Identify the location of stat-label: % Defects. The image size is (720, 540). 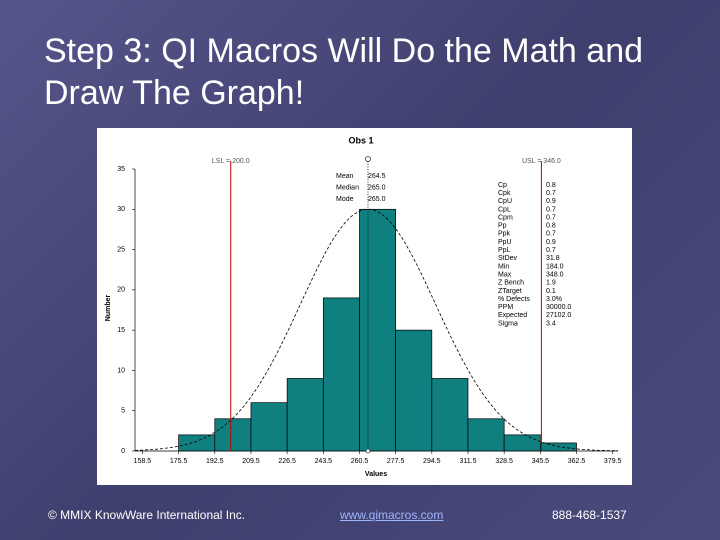
(514, 299).